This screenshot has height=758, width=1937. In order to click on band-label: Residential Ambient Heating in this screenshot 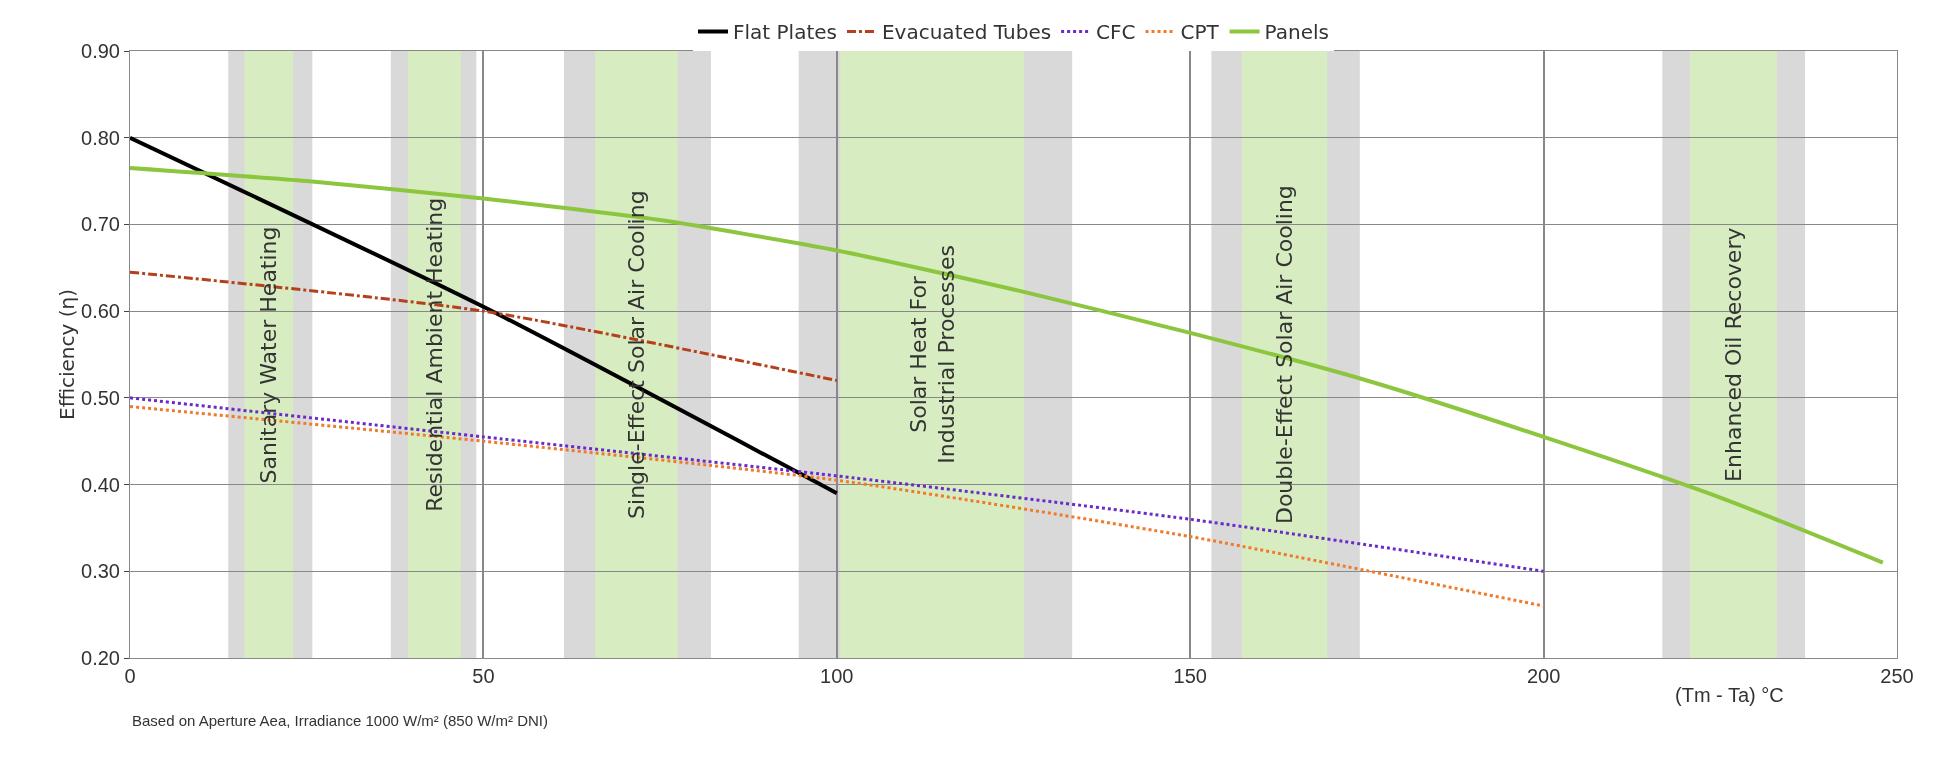, I will do `click(434, 354)`.